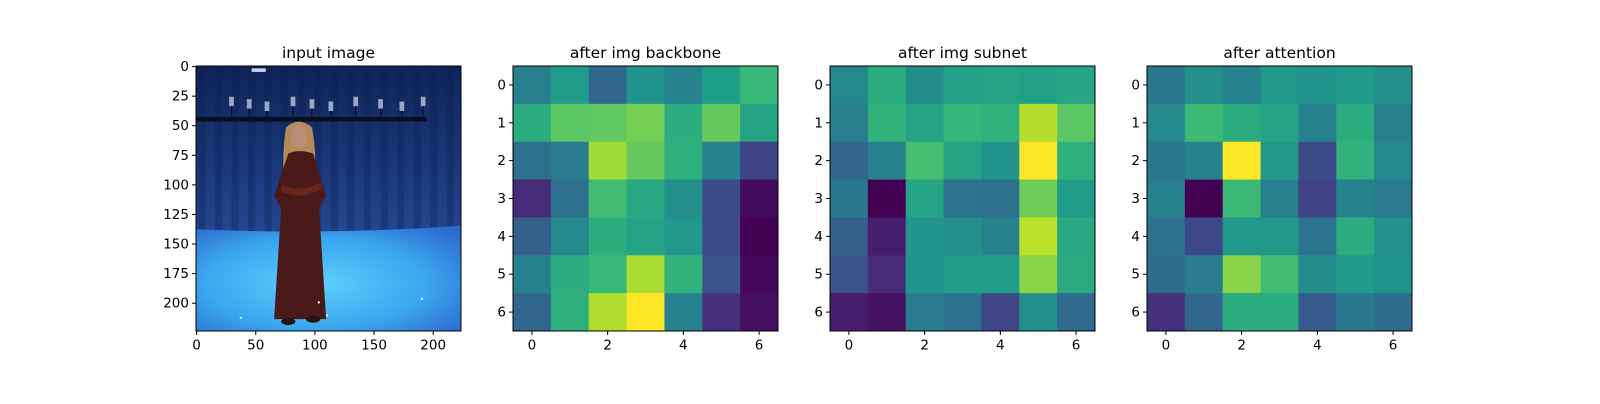 The width and height of the screenshot is (1600, 404). What do you see at coordinates (501, 313) in the screenshot?
I see `y-tick-label: 6` at bounding box center [501, 313].